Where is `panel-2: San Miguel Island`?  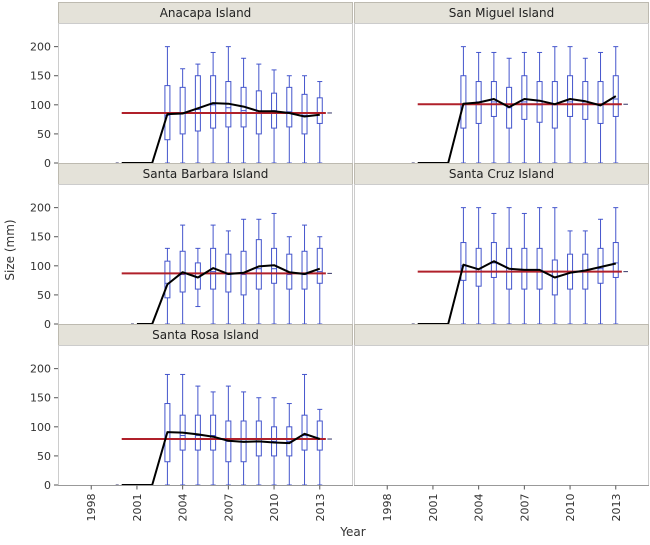 panel-2: San Miguel Island is located at coordinates (501, 83).